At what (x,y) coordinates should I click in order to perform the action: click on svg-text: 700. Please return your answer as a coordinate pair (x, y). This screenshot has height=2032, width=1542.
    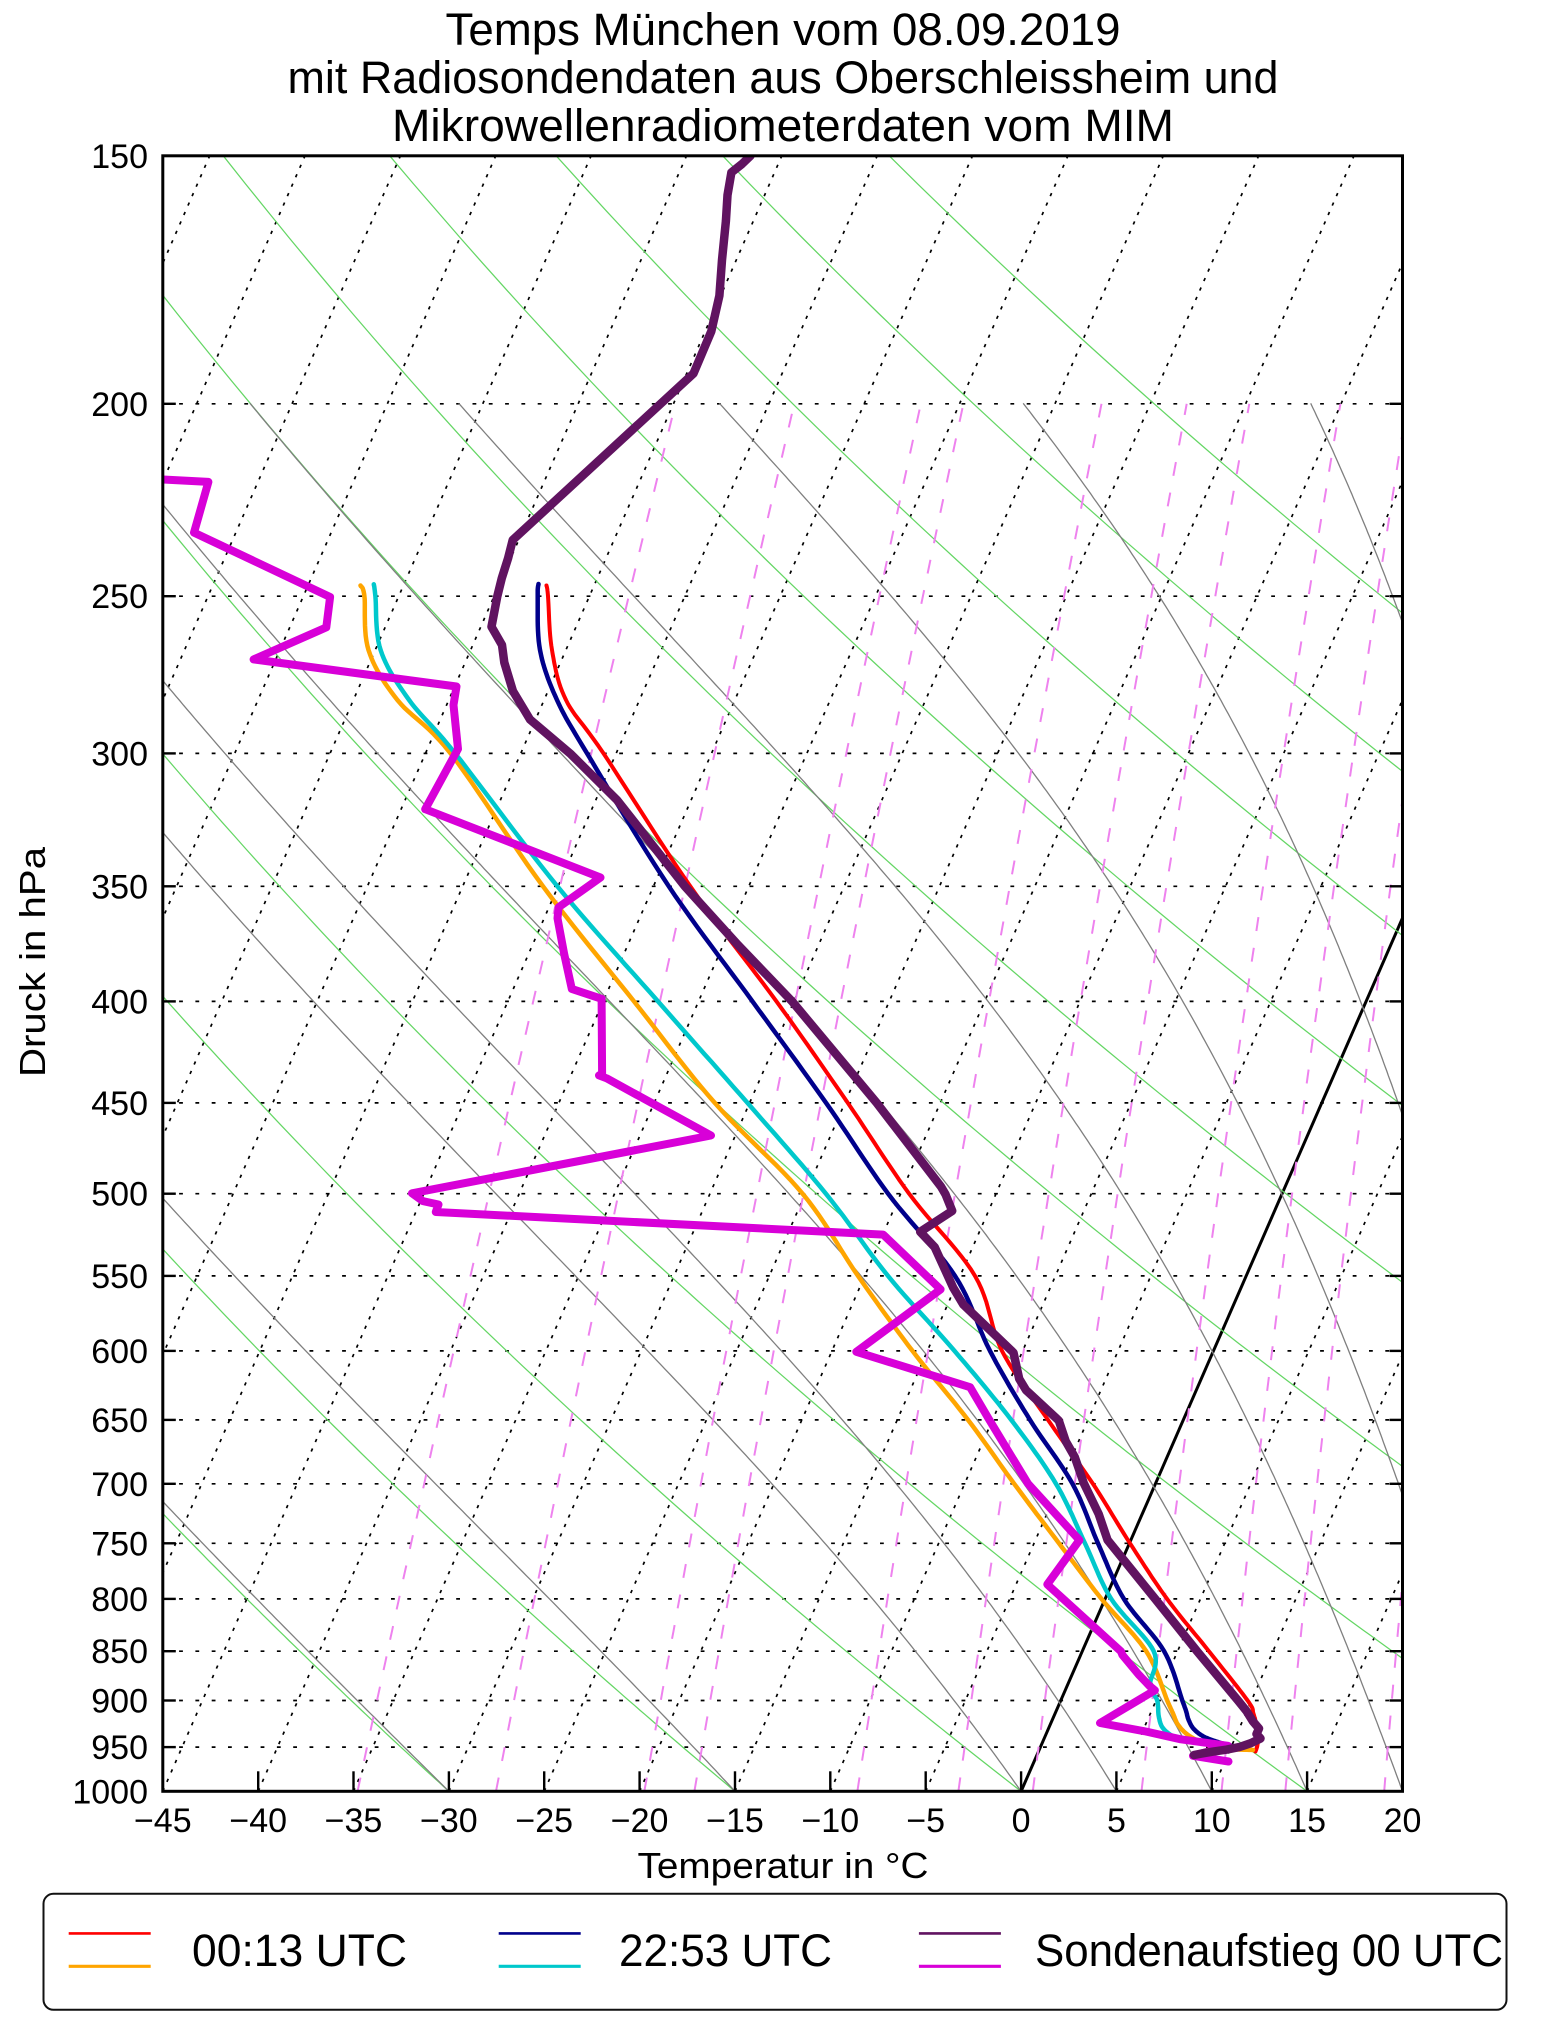
    Looking at the image, I should click on (119, 1485).